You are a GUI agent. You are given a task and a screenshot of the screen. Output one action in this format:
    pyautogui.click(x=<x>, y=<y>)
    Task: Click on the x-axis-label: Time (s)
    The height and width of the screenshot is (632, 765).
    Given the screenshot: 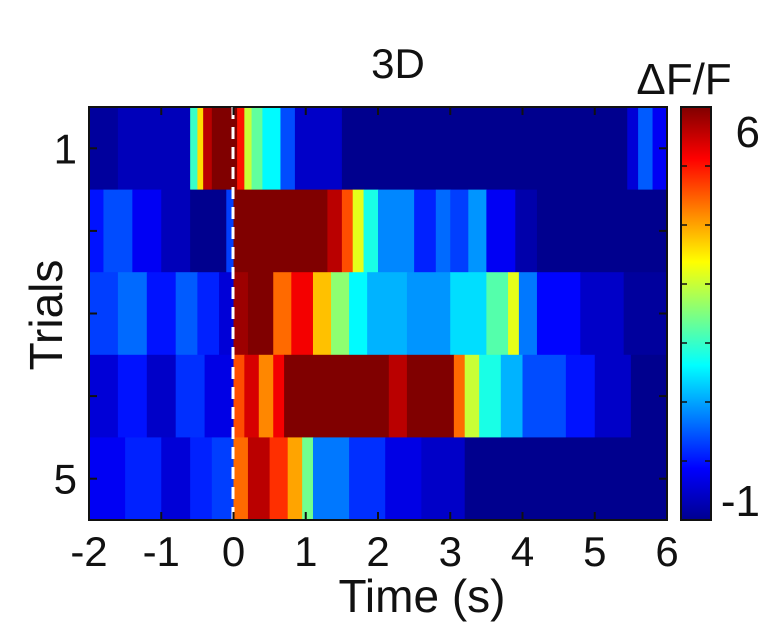 What is the action you would take?
    pyautogui.click(x=422, y=596)
    